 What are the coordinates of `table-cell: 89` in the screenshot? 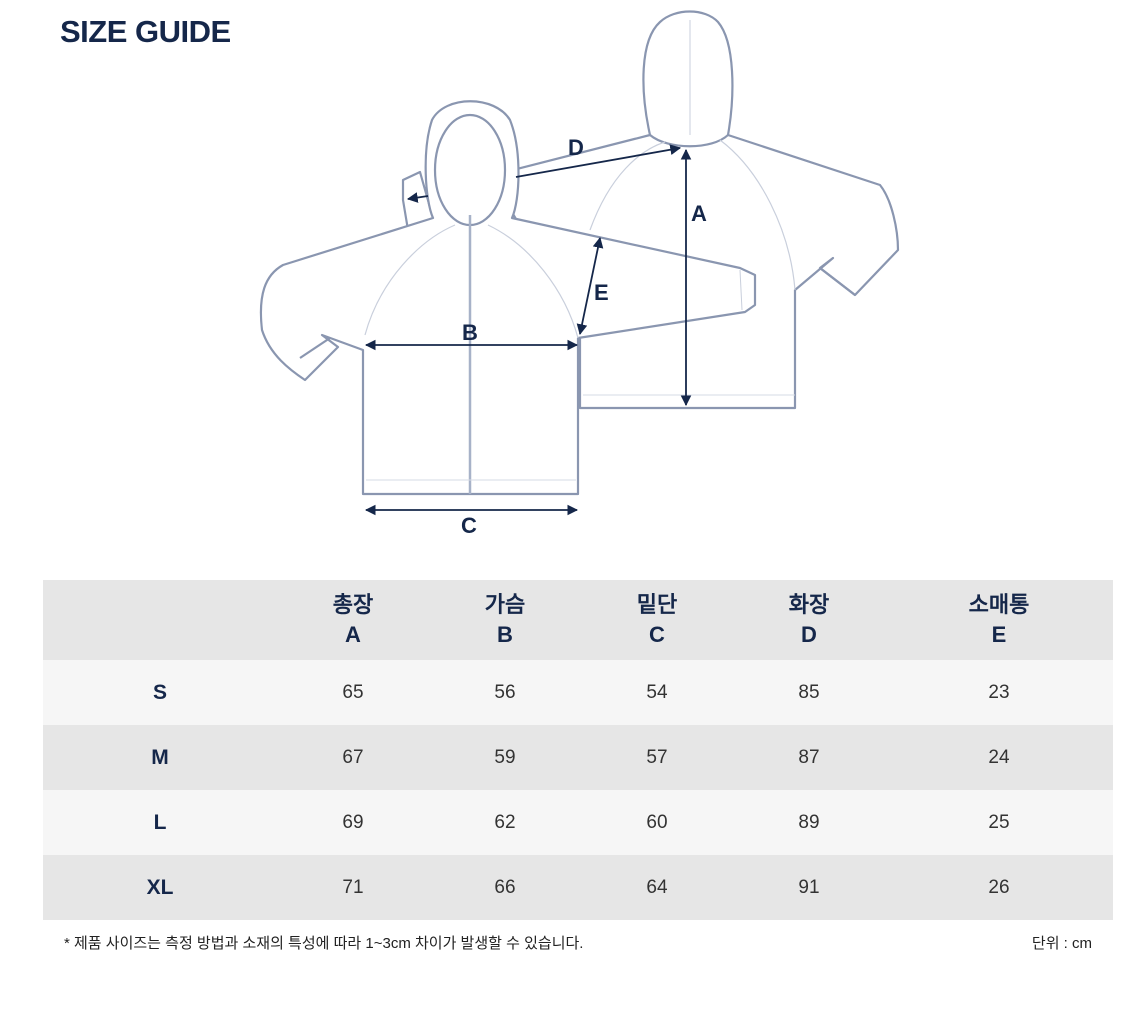 It's located at (809, 822).